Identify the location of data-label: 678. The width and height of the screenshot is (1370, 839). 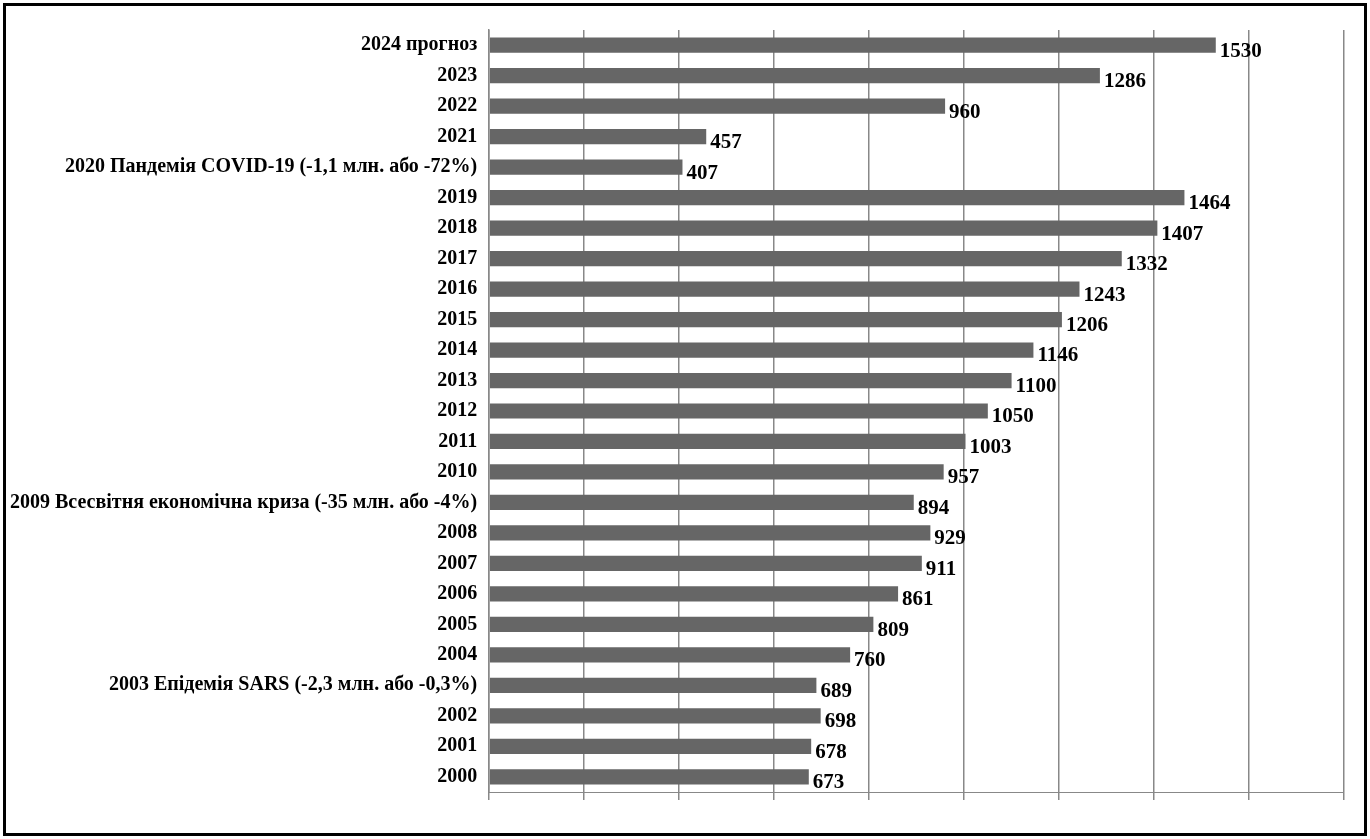
(831, 750).